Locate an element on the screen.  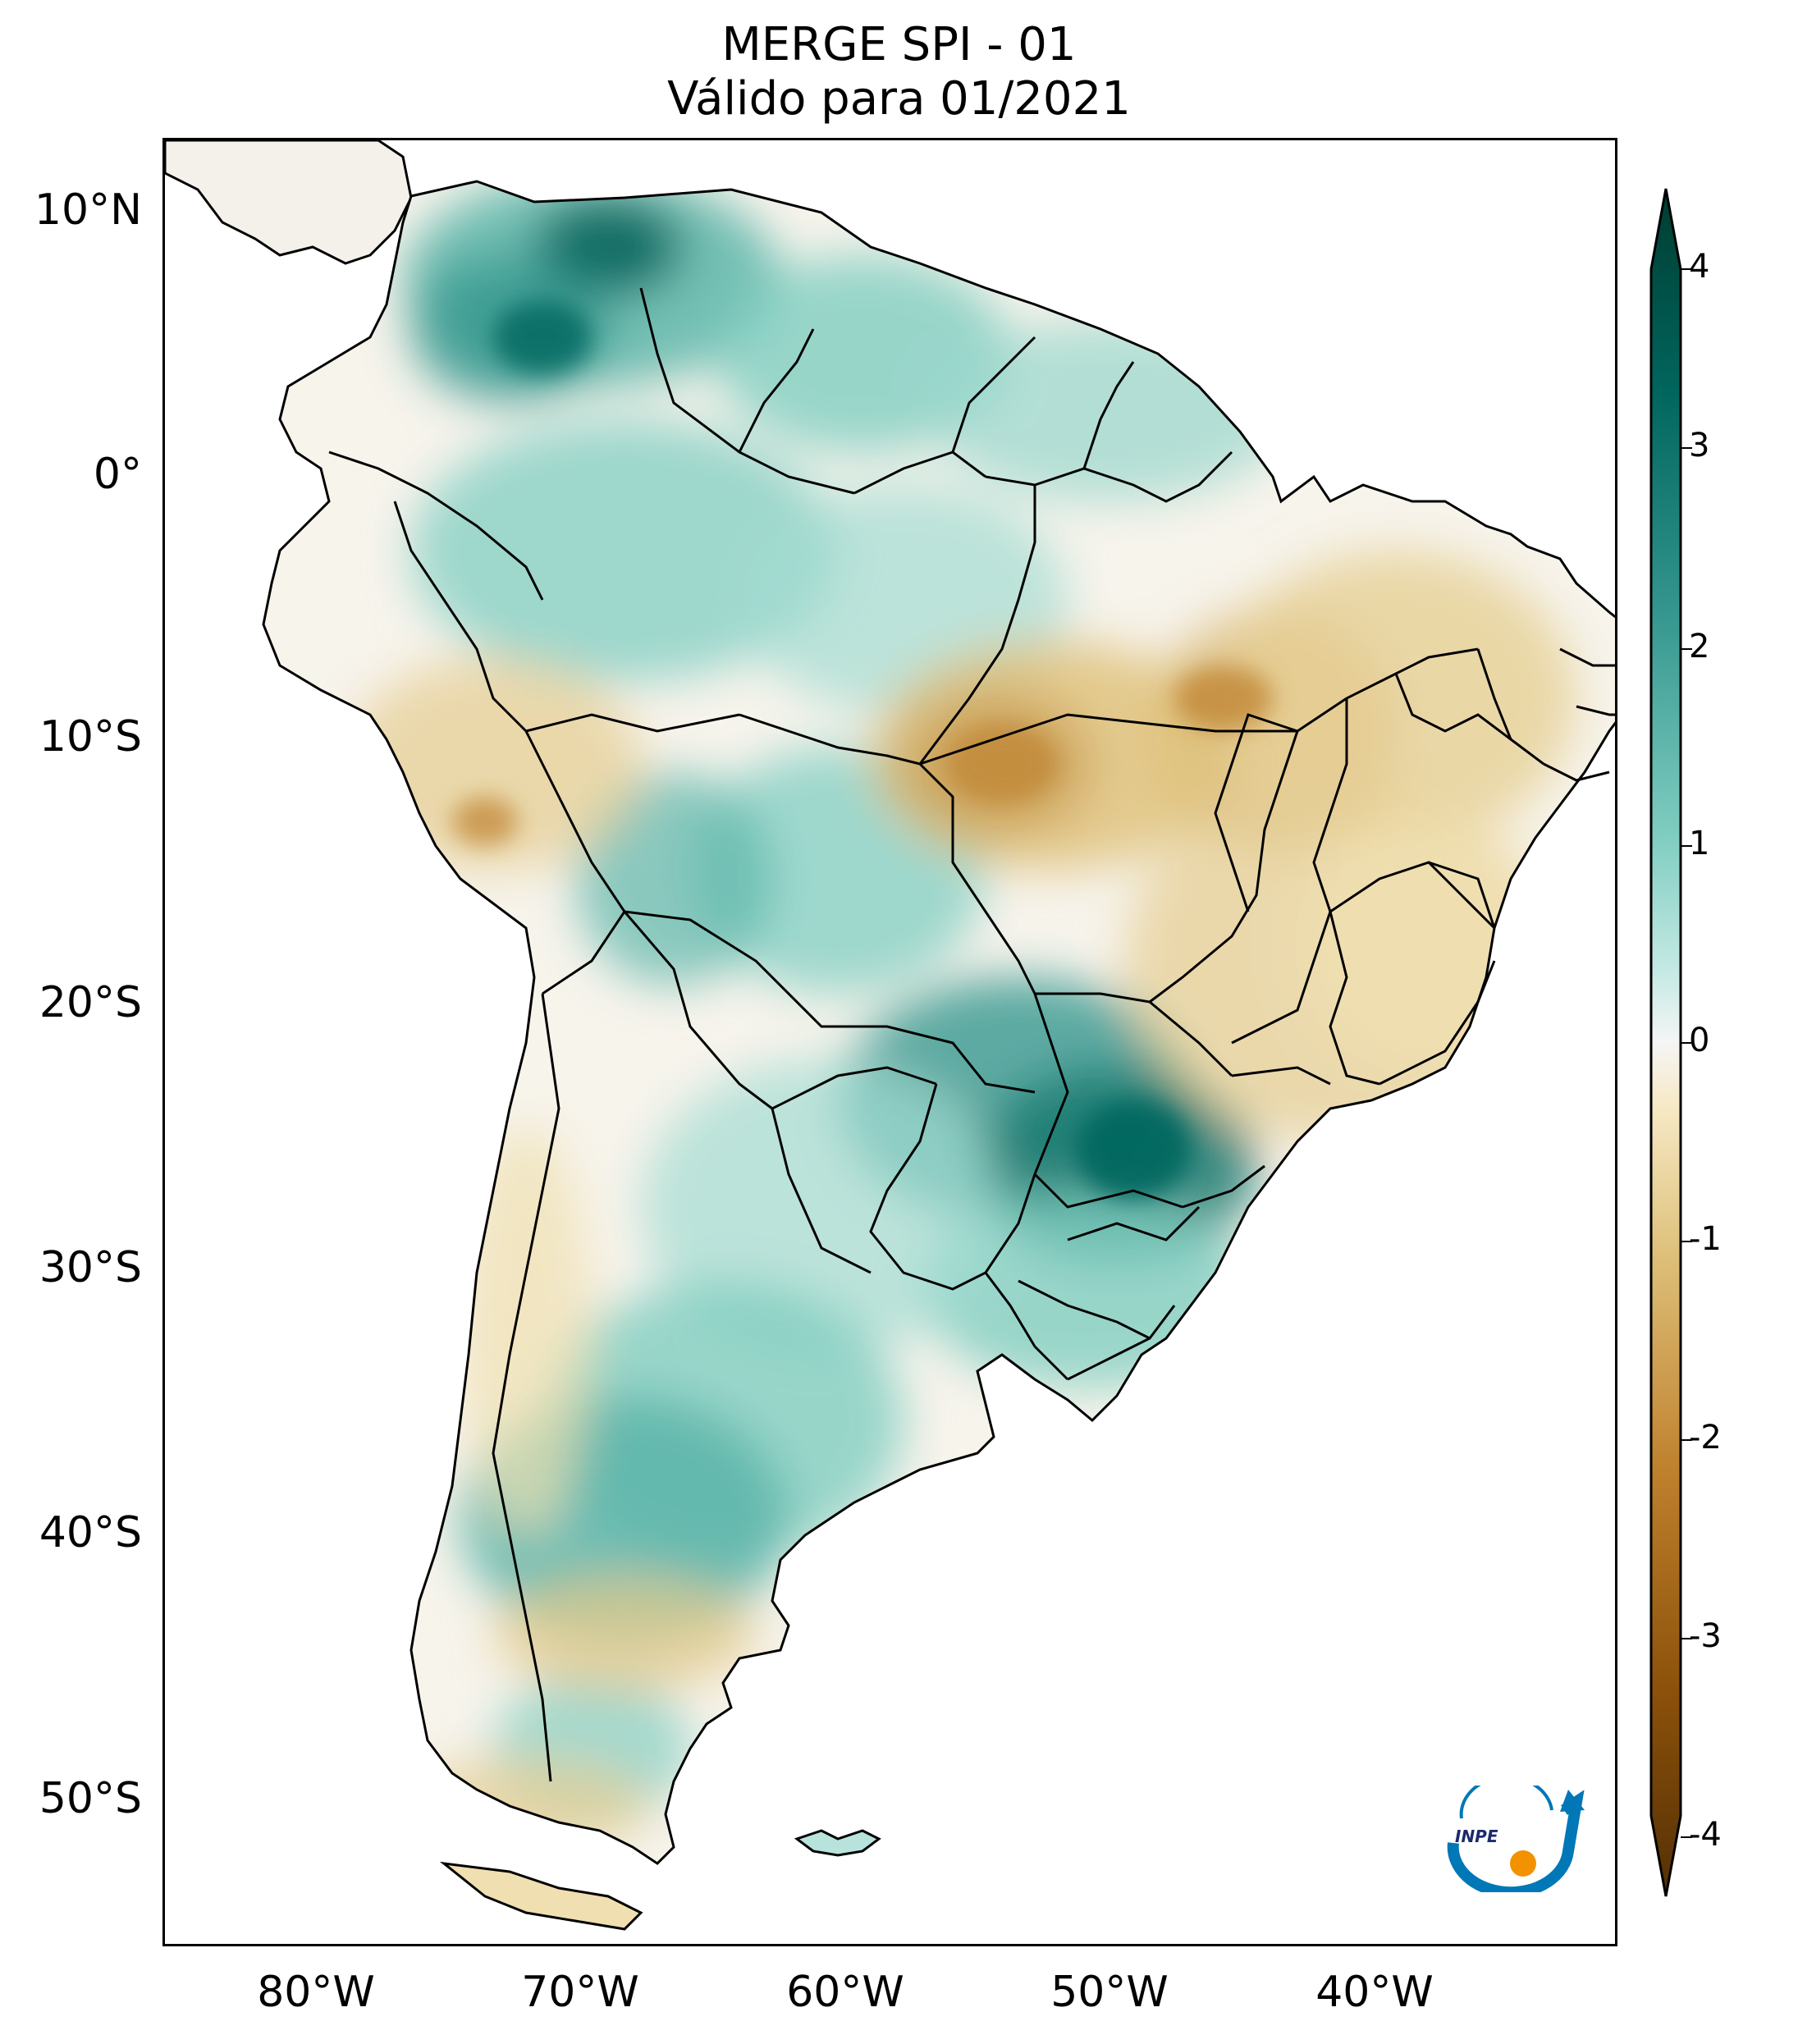
lon-label-60w: 60°W is located at coordinates (845, 1993).